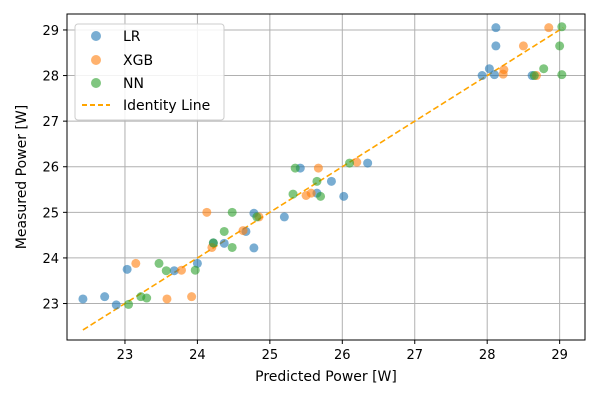 This screenshot has height=400, width=600. What do you see at coordinates (326, 377) in the screenshot?
I see `x-axis-label: Predicted Power [W]` at bounding box center [326, 377].